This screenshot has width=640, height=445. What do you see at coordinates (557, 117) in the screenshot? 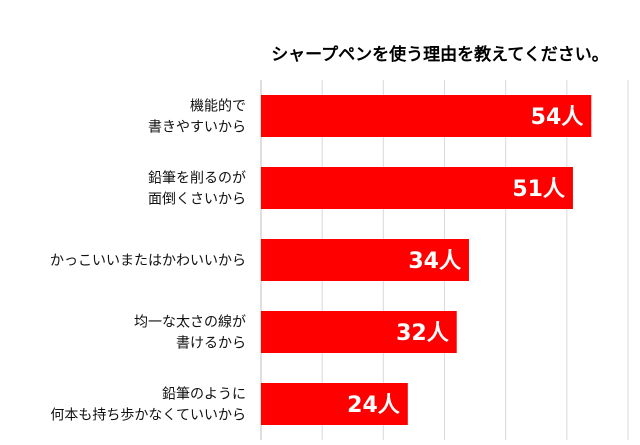
I see `data-label: 54人` at bounding box center [557, 117].